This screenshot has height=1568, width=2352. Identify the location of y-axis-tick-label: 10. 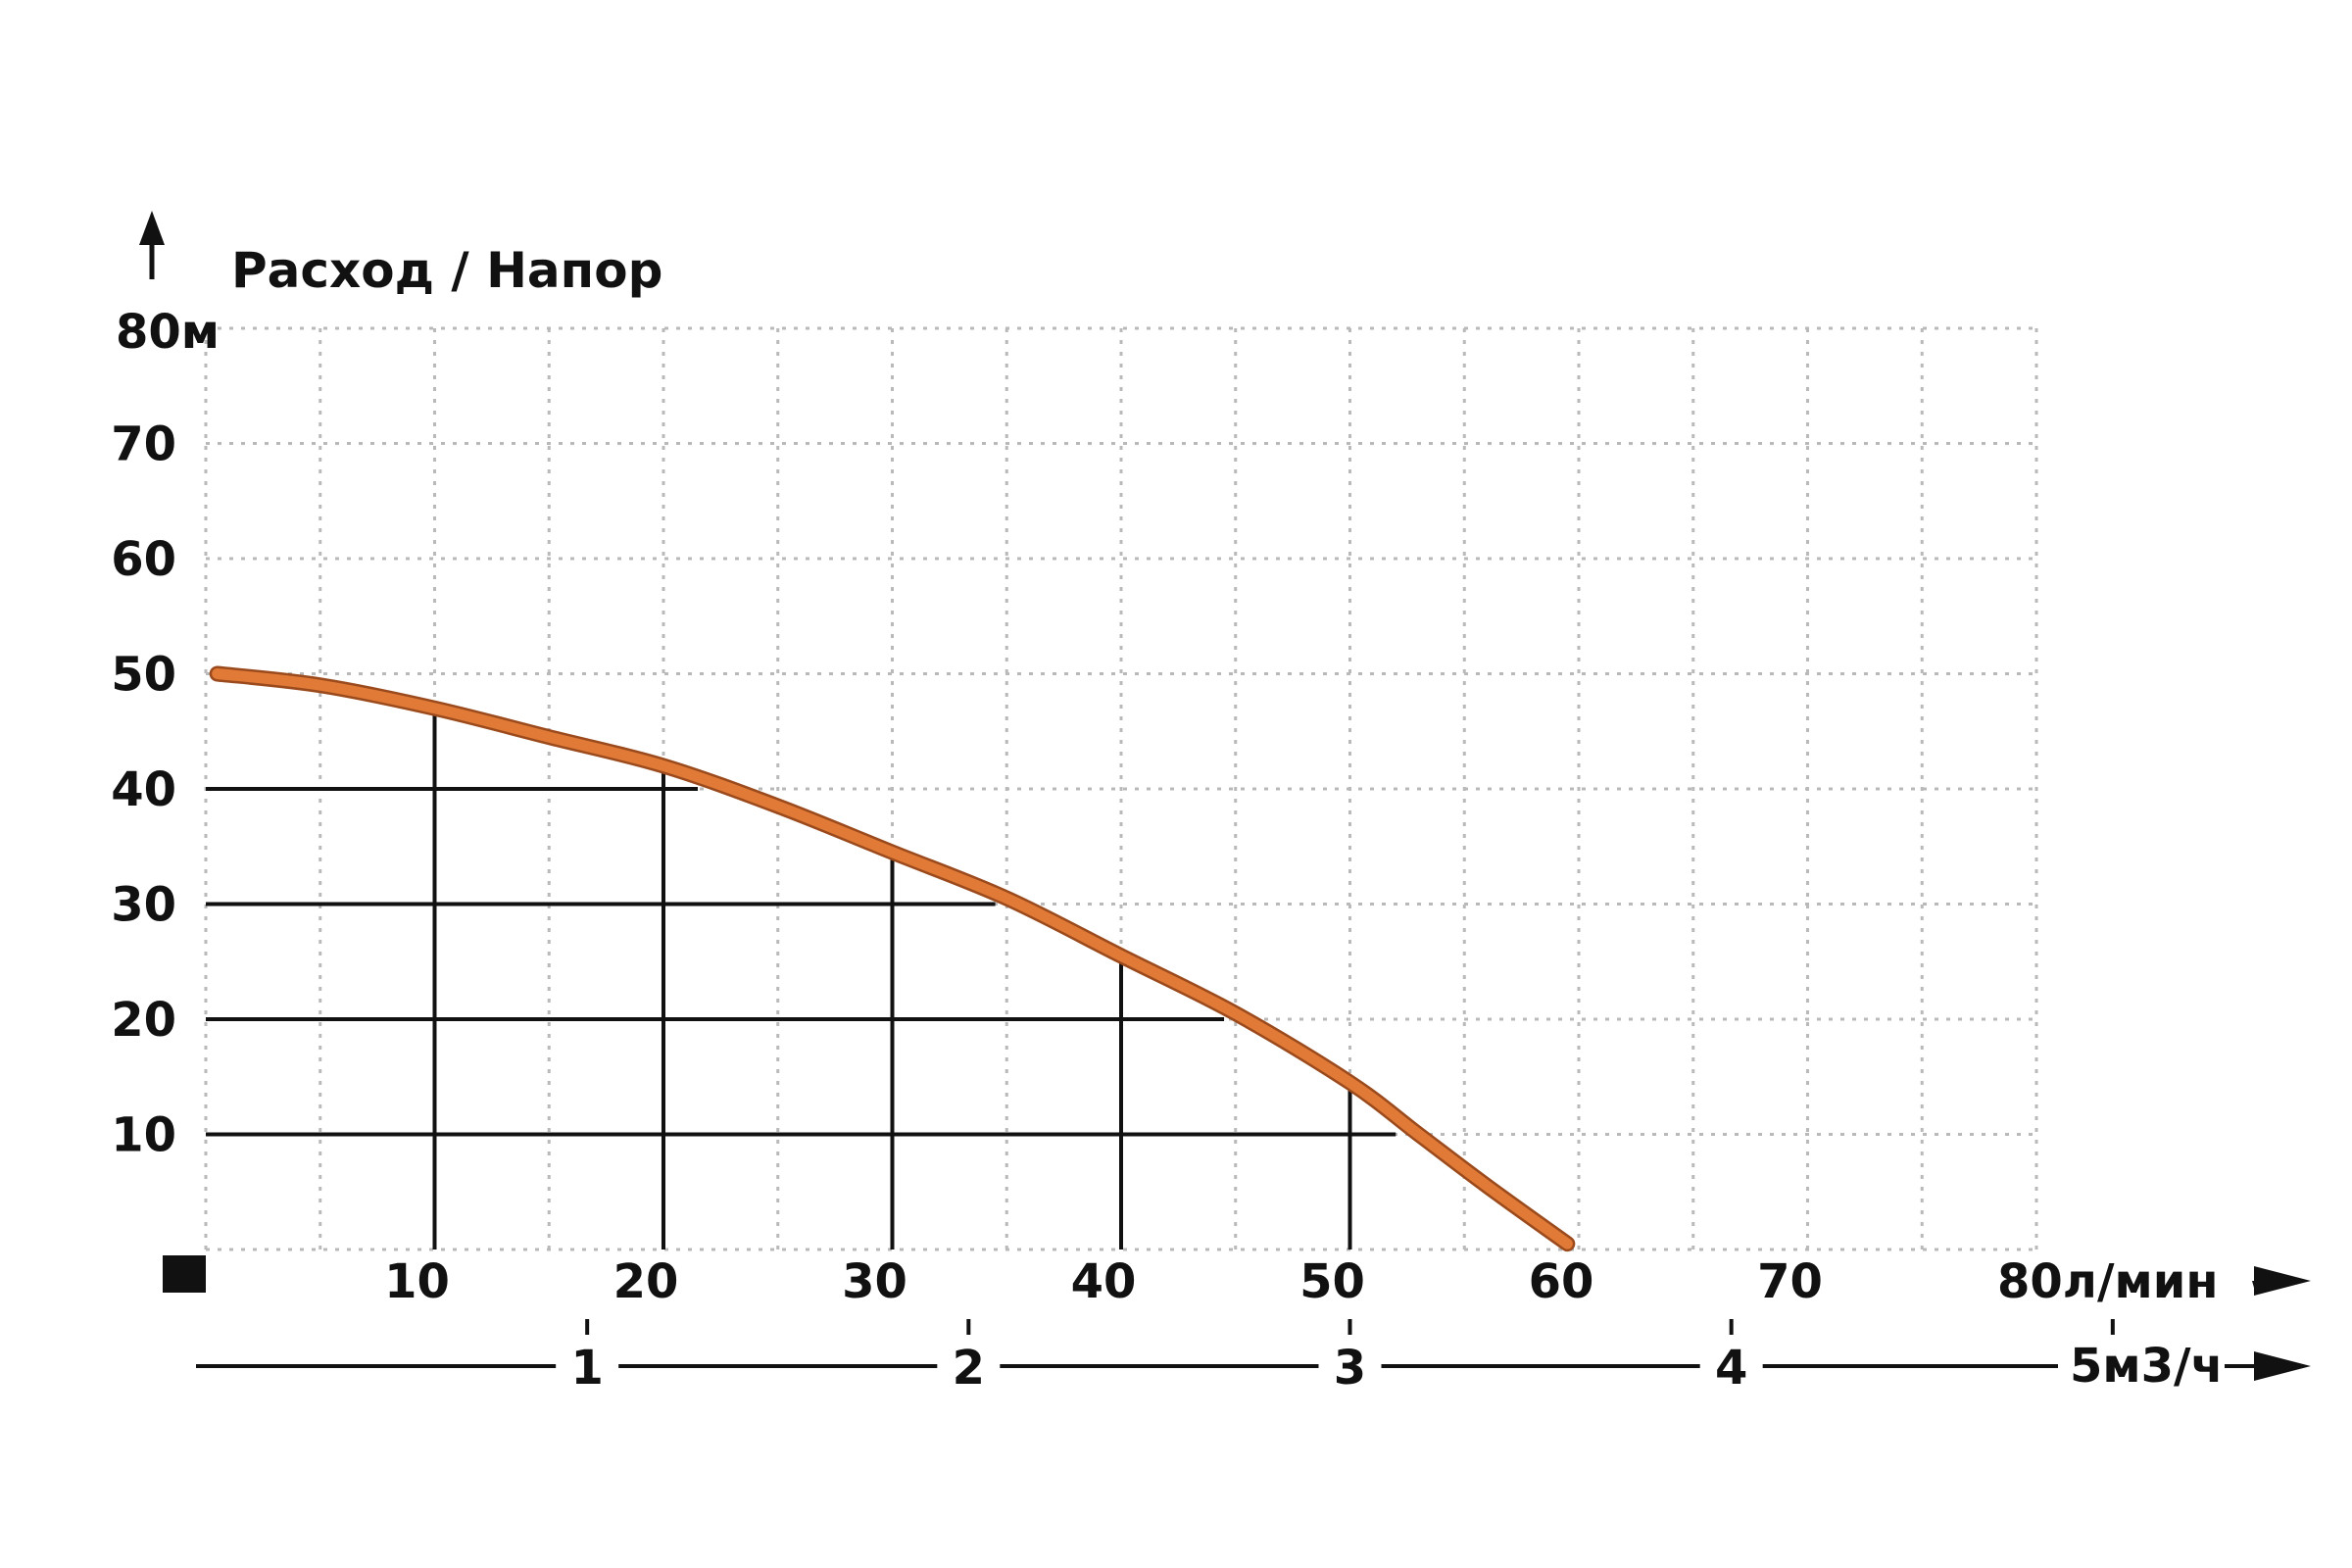
(143, 1135).